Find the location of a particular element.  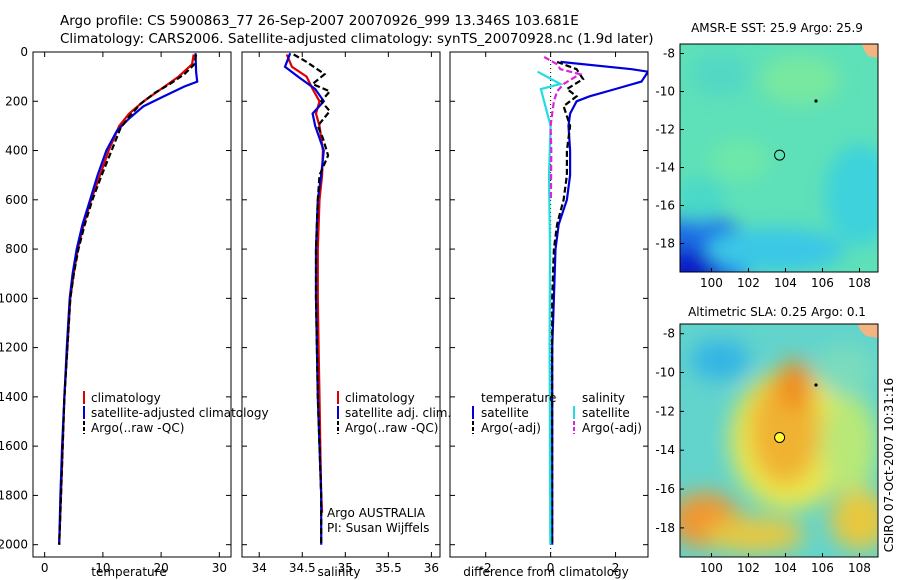

series-line-salinity-argo-adj- is located at coordinates (563, 127).